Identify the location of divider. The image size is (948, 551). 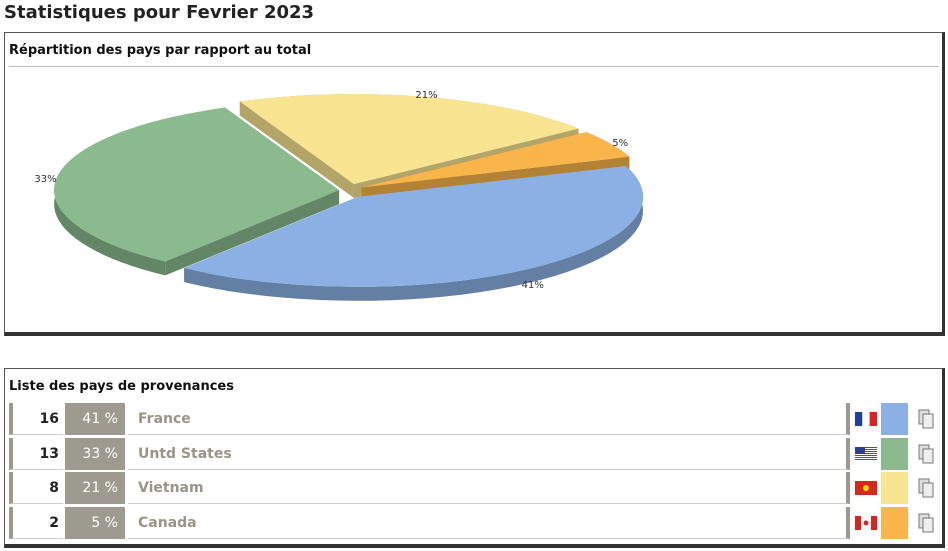
(474, 66).